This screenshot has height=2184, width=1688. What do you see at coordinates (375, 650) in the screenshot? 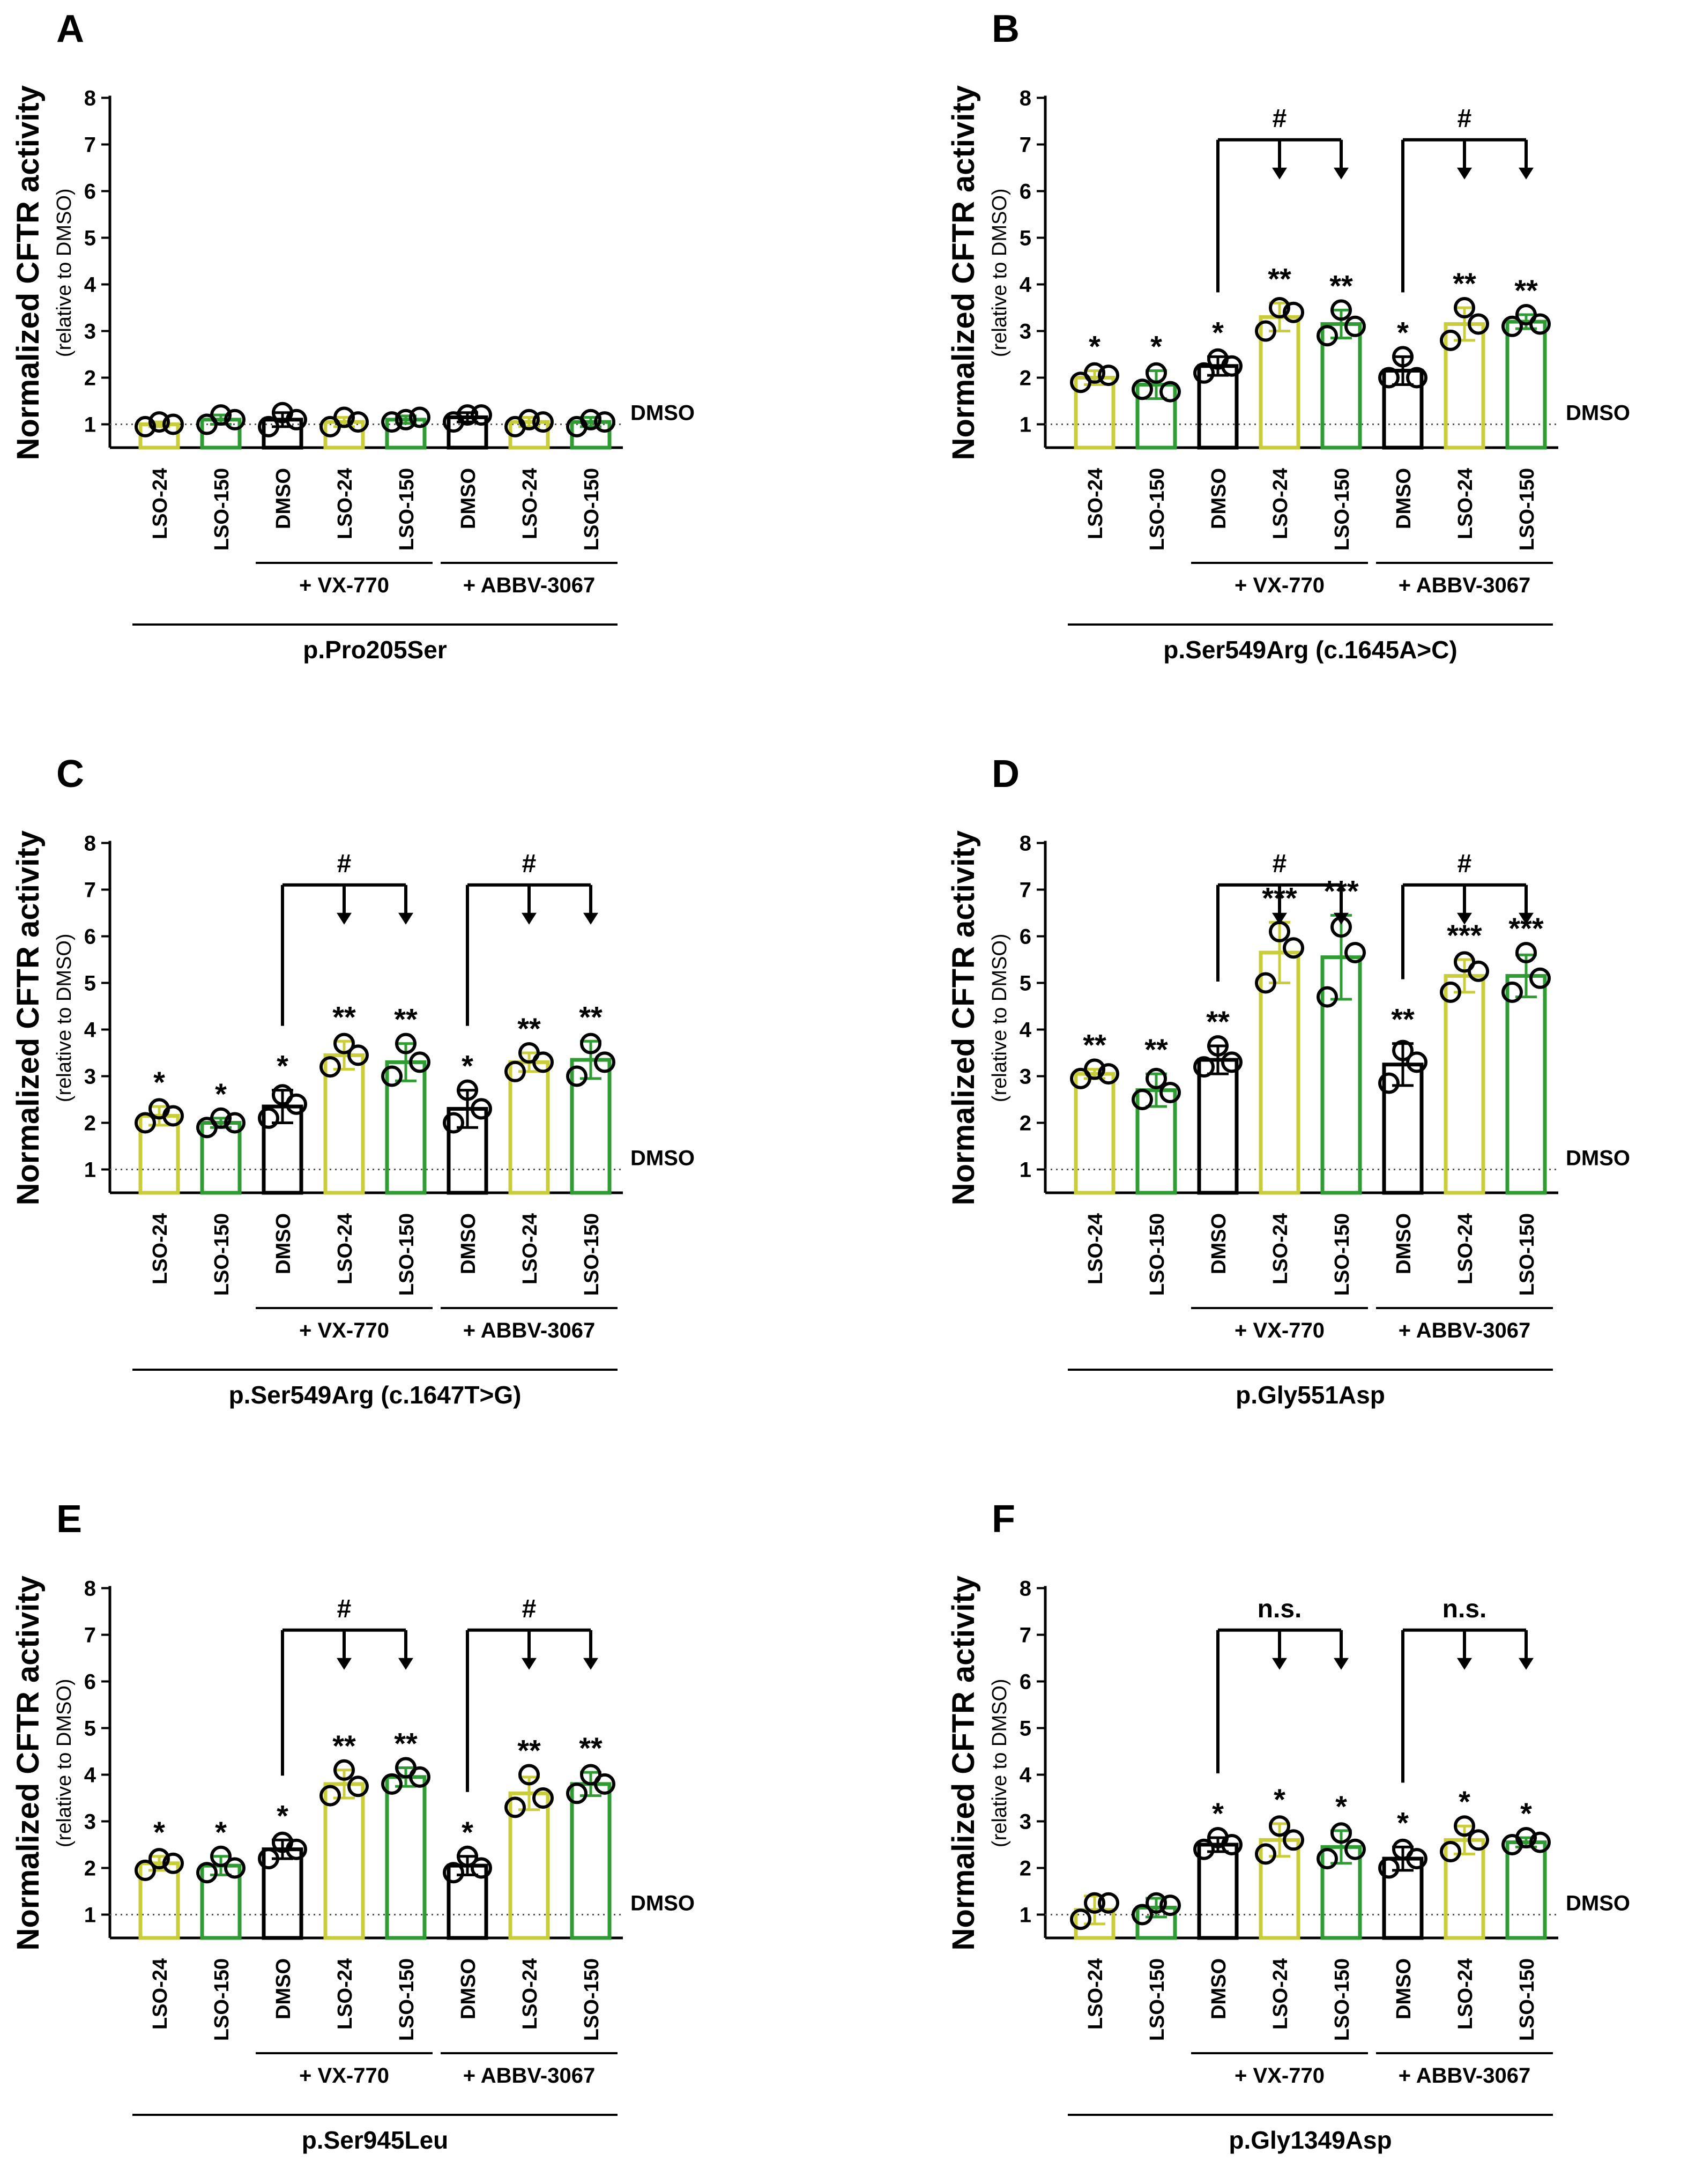
I see `mutation-label: p.Pro205Ser` at bounding box center [375, 650].